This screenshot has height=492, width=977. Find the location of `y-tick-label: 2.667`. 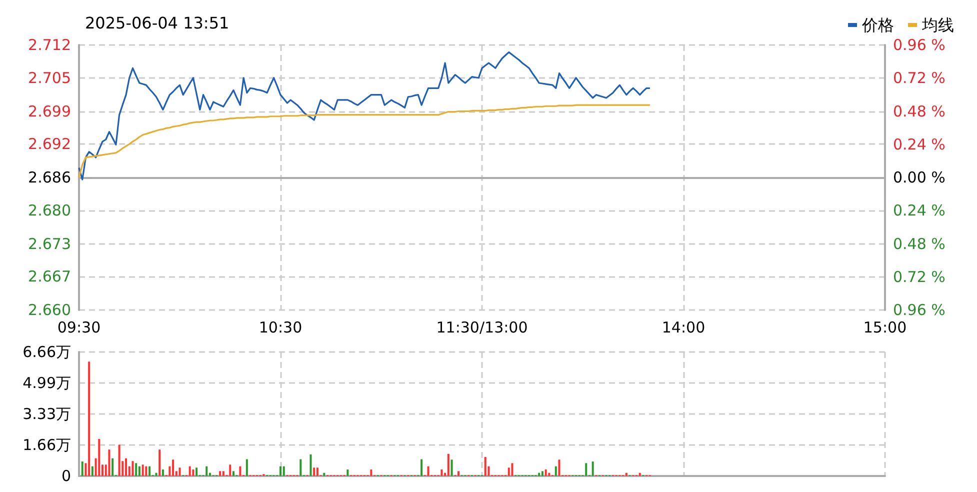

y-tick-label: 2.667 is located at coordinates (49, 277).